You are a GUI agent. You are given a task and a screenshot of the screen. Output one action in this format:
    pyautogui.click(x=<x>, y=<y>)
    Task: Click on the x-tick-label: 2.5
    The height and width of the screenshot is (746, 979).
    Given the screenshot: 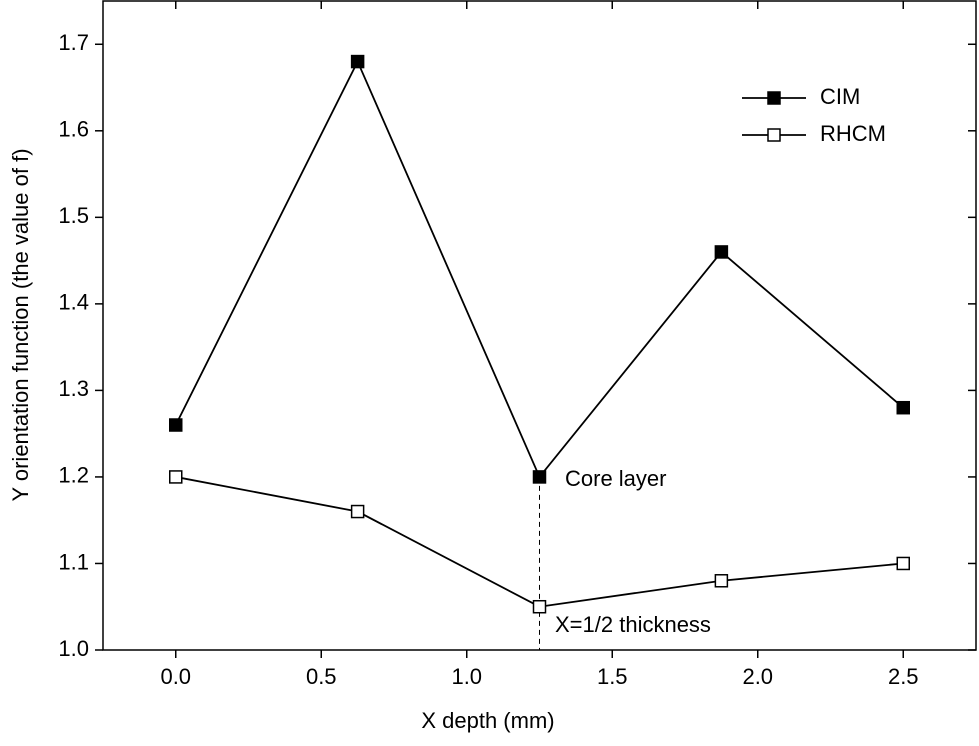 What is the action you would take?
    pyautogui.click(x=903, y=676)
    